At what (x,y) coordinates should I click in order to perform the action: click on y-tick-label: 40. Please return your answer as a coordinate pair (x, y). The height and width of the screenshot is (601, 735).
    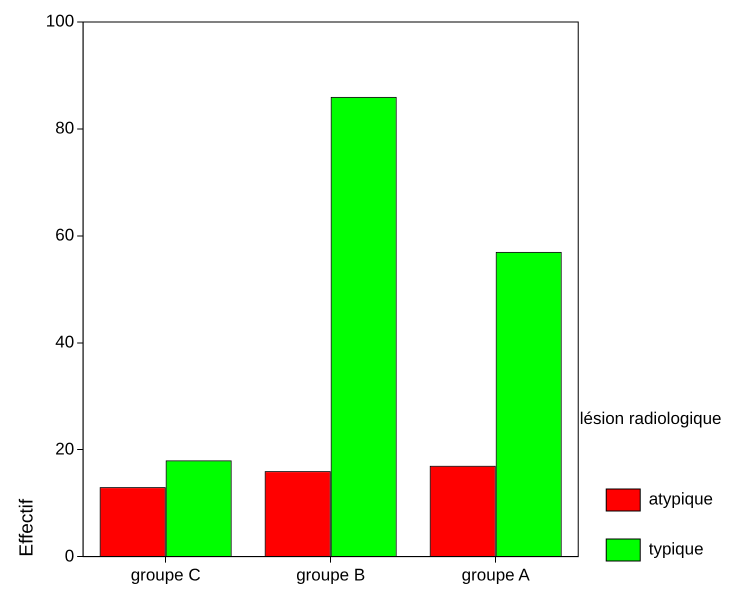
    Looking at the image, I should click on (64, 342).